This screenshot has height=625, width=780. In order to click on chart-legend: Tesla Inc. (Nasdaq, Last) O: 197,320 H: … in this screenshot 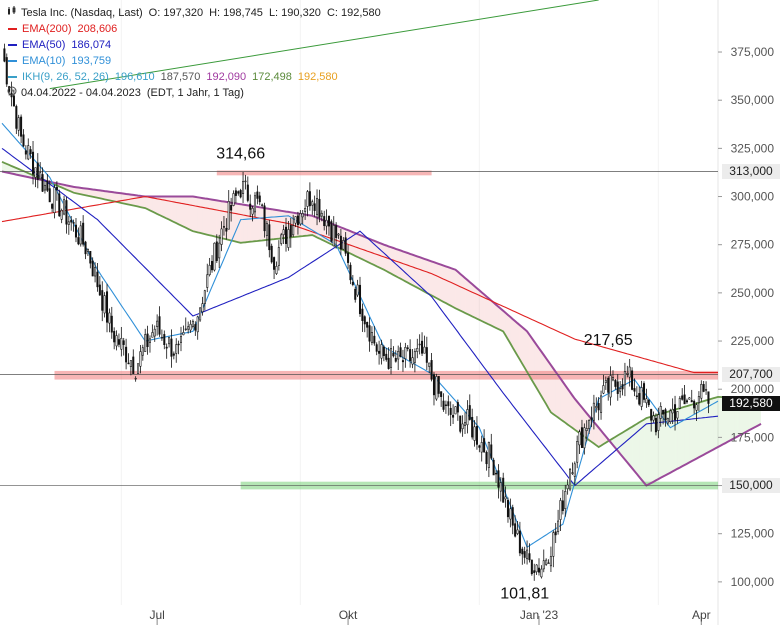, I will do `click(193, 53)`.